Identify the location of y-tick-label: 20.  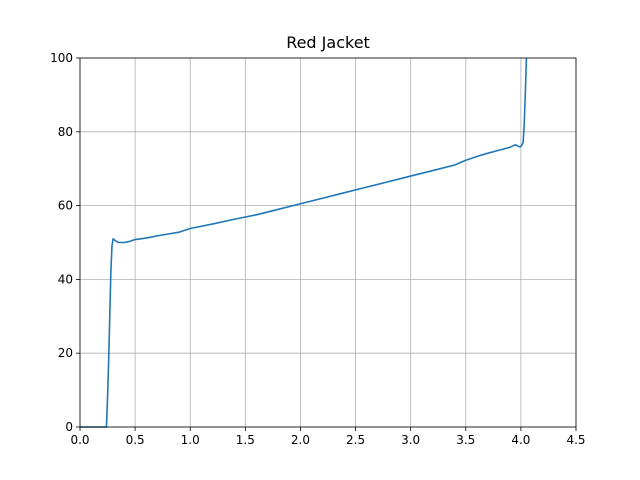
(65, 353).